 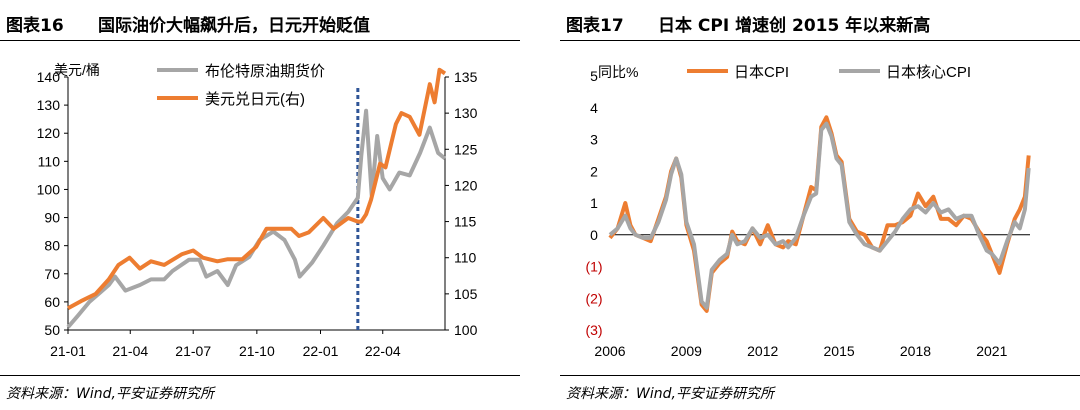 I want to click on x-tick-label: 21-01, so click(x=68, y=351).